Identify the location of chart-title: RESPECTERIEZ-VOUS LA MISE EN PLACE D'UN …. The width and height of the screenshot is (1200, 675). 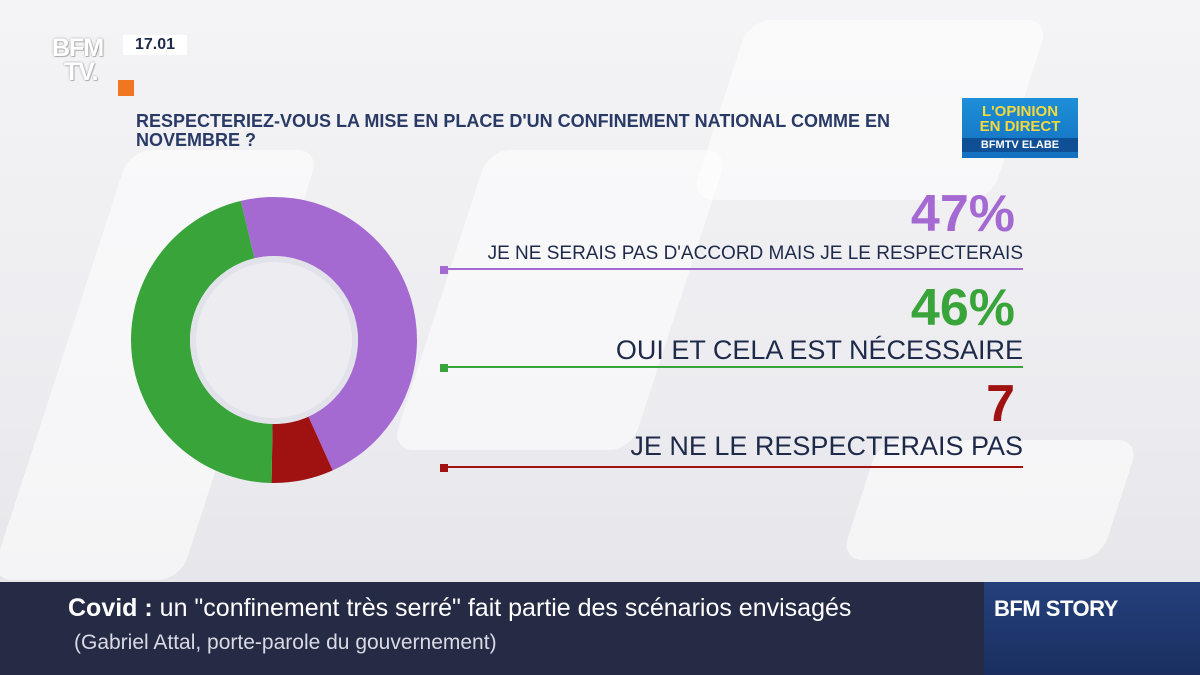
(513, 130).